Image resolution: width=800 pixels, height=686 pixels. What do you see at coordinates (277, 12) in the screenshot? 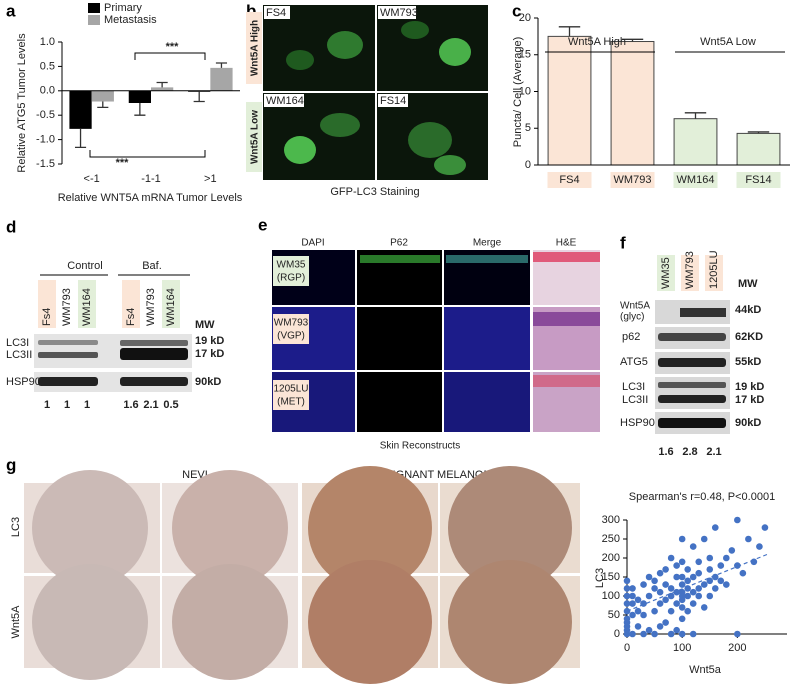
I see `label-box` at bounding box center [277, 12].